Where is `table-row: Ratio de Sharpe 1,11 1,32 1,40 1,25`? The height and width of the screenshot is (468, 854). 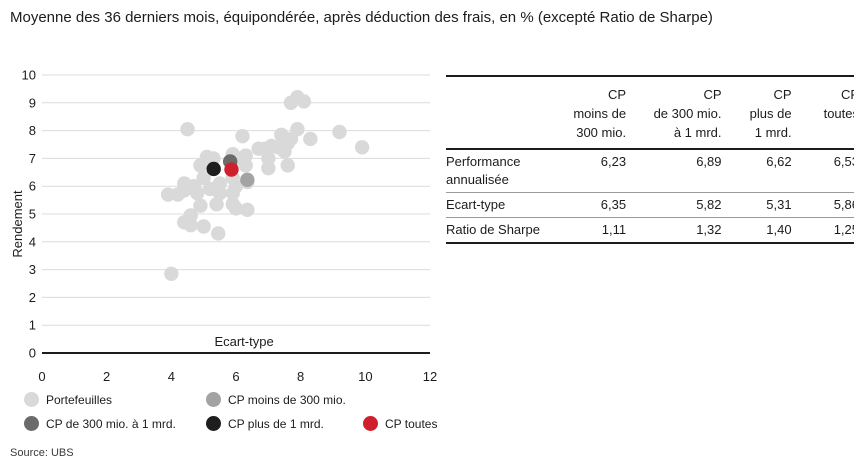
table-row: Ratio de Sharpe 1,11 1,32 1,40 1,25 is located at coordinates (650, 230).